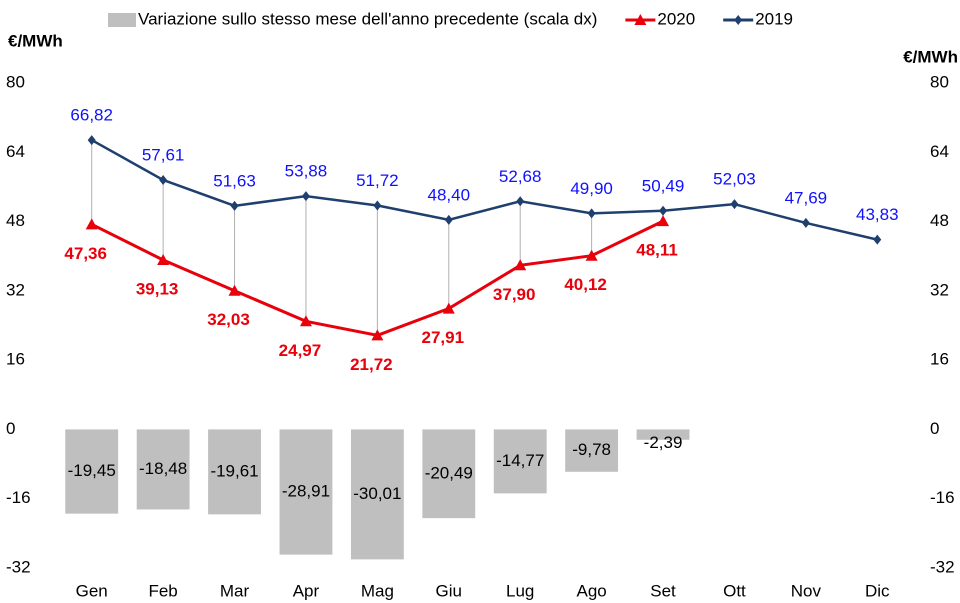 The image size is (960, 603). Describe the element at coordinates (85, 253) in the screenshot. I see `point-value-label: 47,36` at that location.